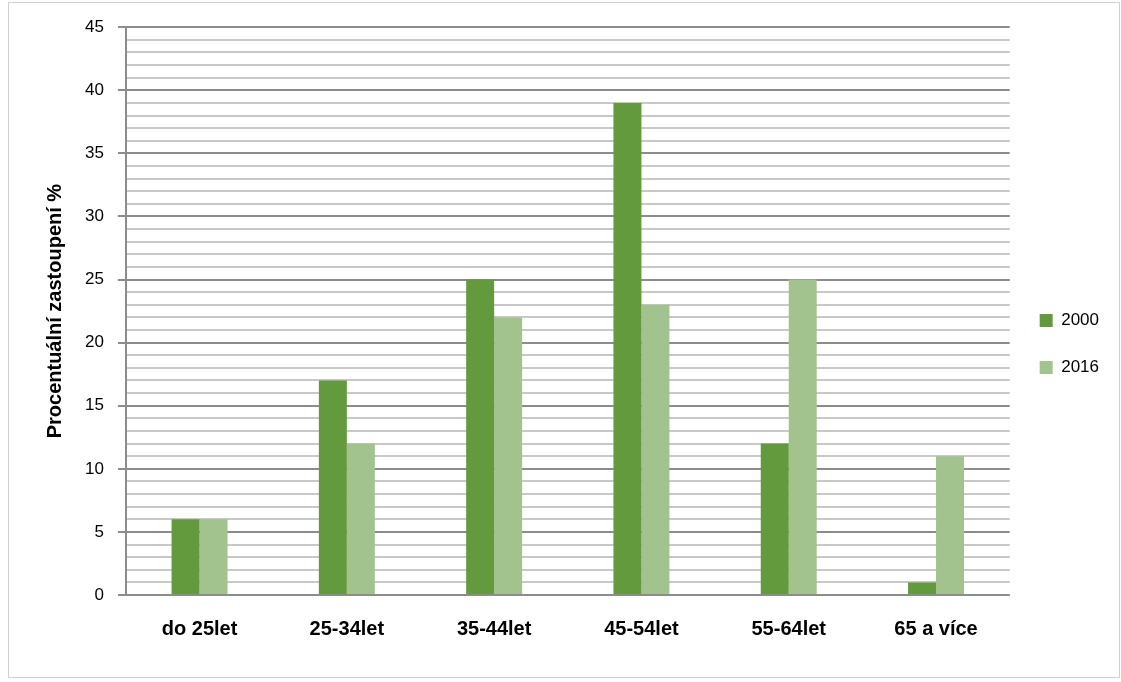  Describe the element at coordinates (1080, 320) in the screenshot. I see `legend-label: 2000` at that location.